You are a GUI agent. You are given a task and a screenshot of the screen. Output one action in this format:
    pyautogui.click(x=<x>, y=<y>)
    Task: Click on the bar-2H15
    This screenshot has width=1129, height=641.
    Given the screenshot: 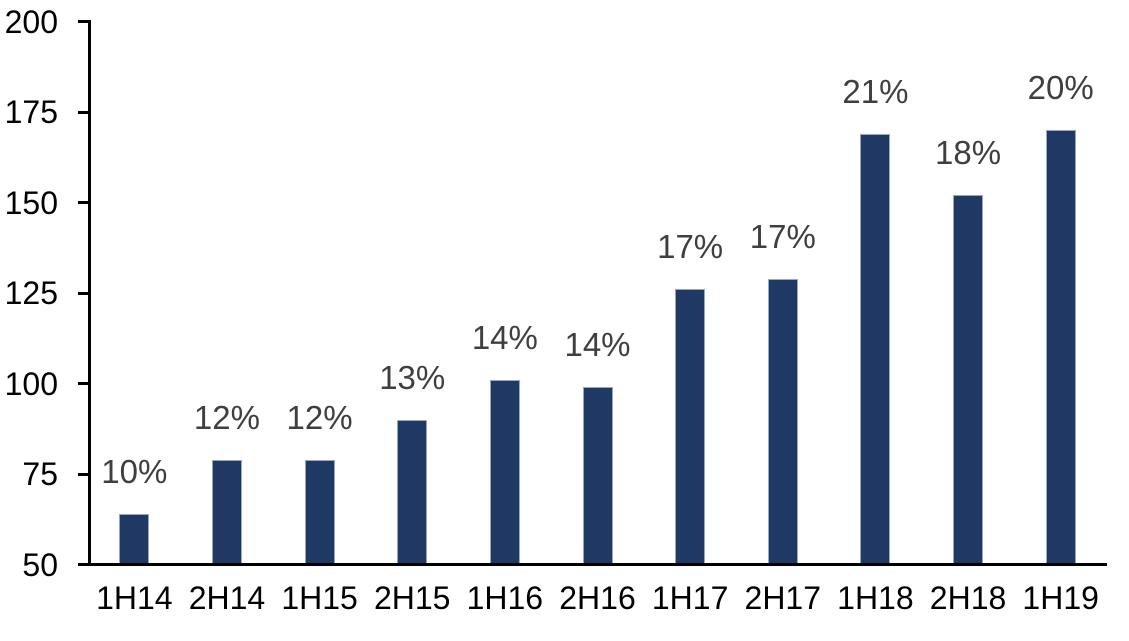 What is the action you would take?
    pyautogui.click(x=412, y=491)
    